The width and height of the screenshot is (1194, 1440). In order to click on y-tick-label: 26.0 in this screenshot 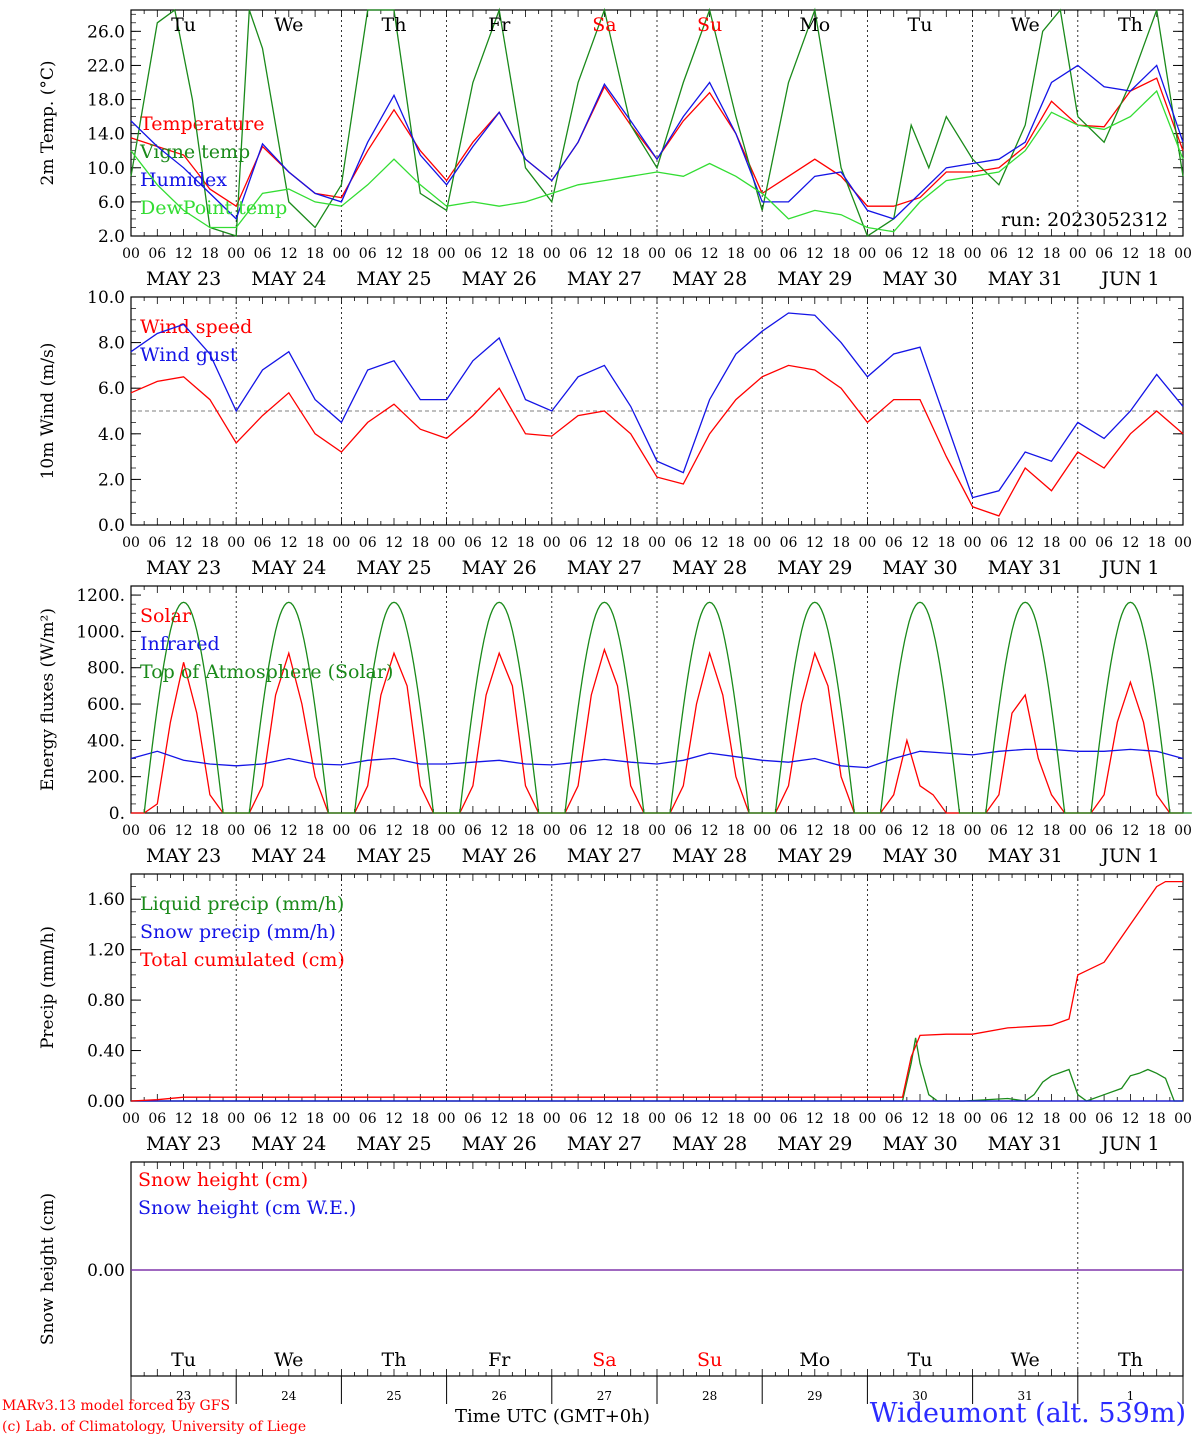, I will do `click(106, 32)`.